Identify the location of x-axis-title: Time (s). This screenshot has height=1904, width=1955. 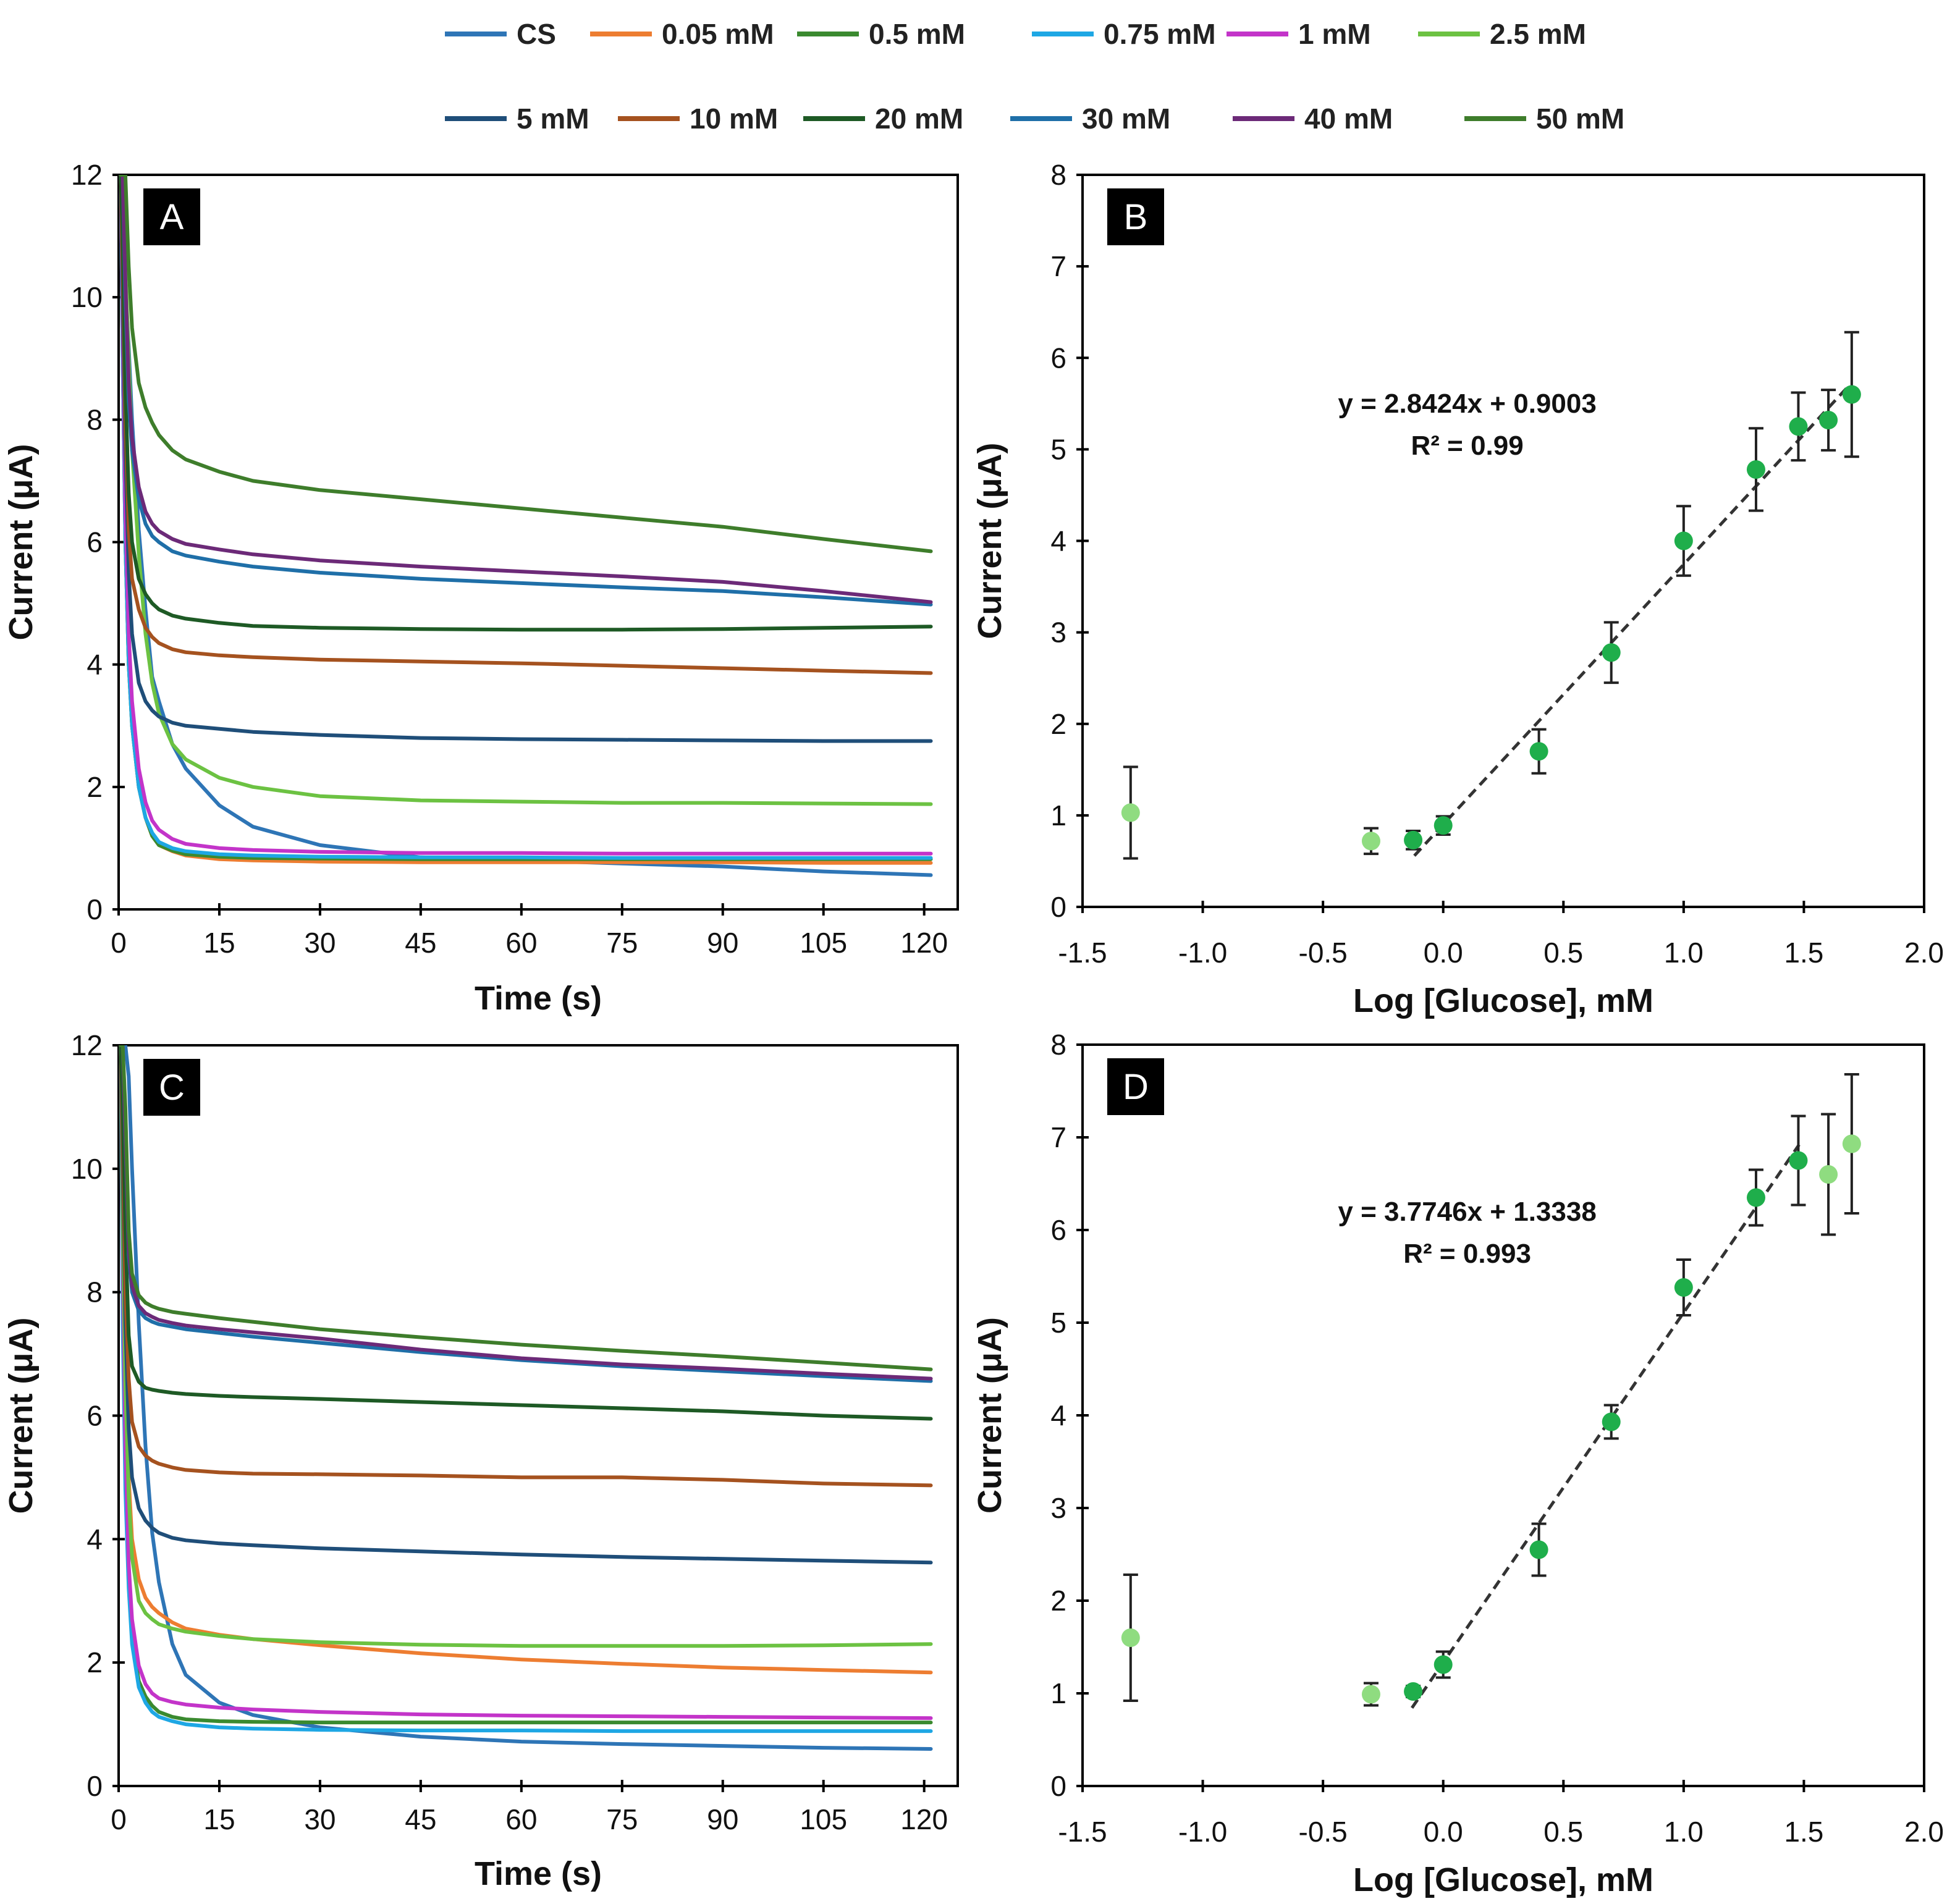
(538, 998).